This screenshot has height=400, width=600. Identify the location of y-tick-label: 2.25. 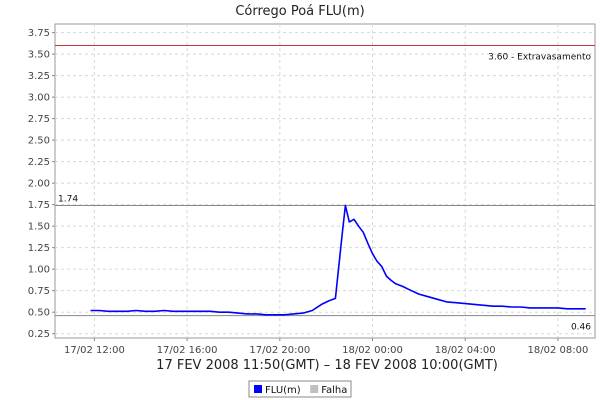
(39, 162).